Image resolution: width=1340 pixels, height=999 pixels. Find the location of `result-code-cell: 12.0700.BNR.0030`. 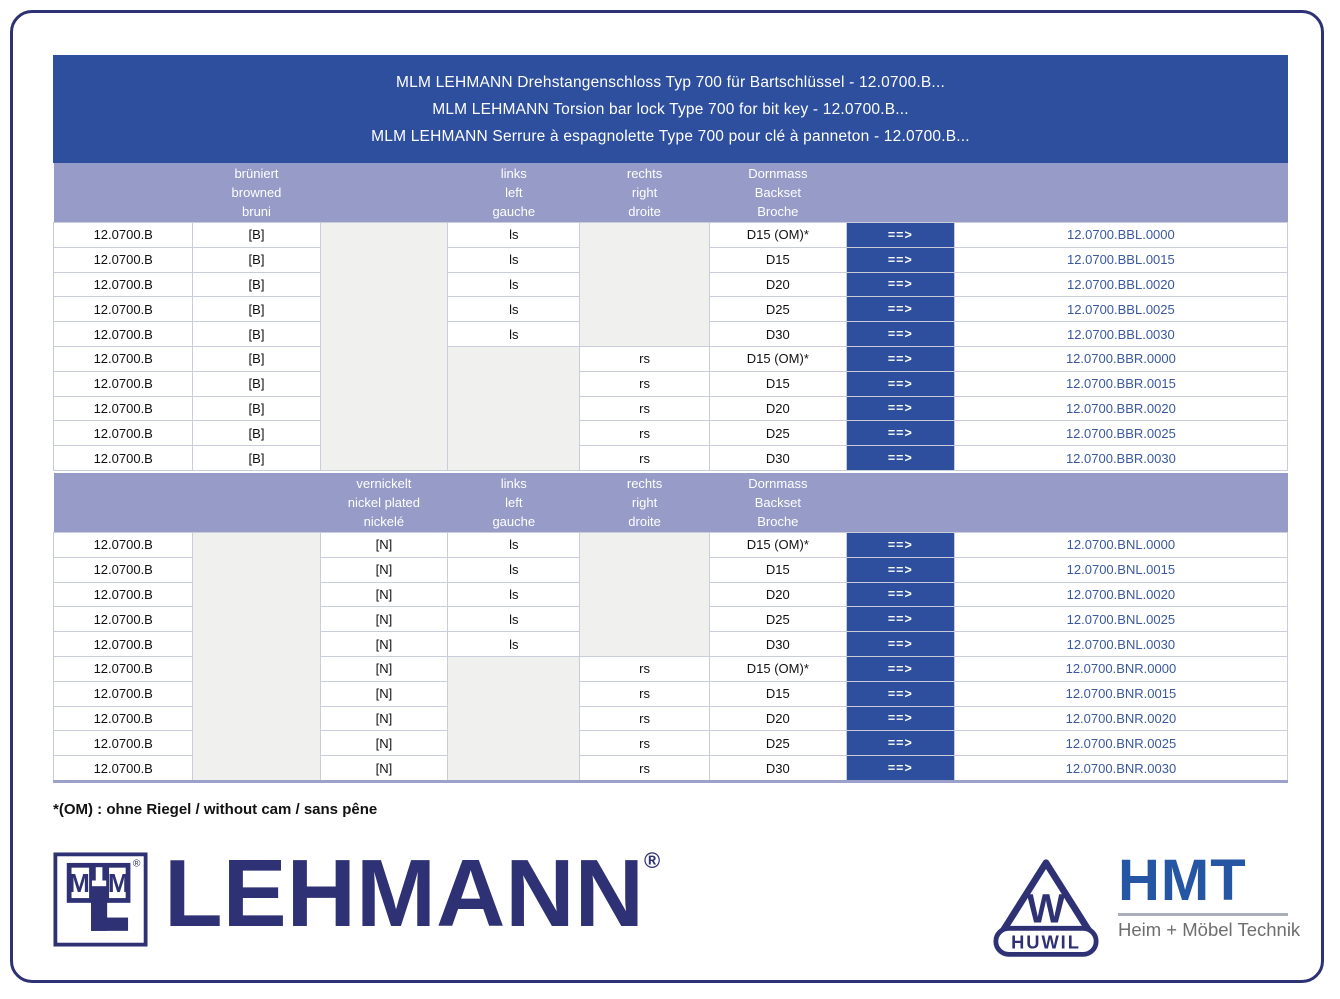

result-code-cell: 12.0700.BNR.0030 is located at coordinates (1121, 768).